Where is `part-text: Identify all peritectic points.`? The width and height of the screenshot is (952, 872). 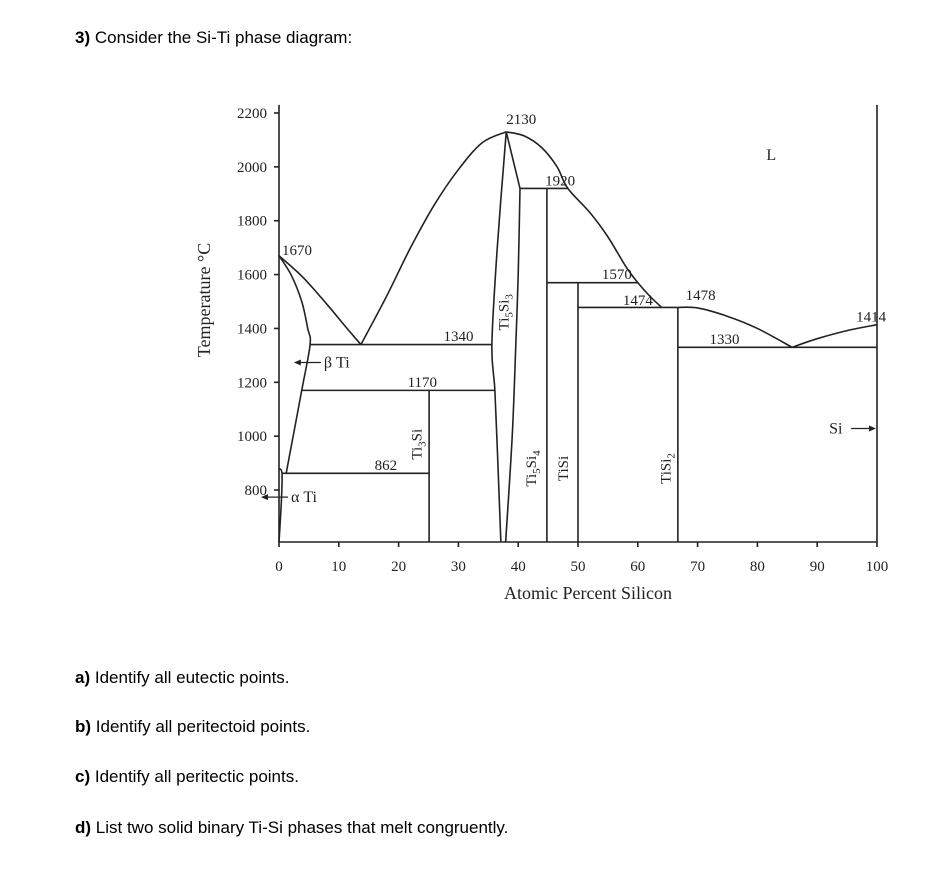
part-text: Identify all peritectic points. is located at coordinates (196, 776).